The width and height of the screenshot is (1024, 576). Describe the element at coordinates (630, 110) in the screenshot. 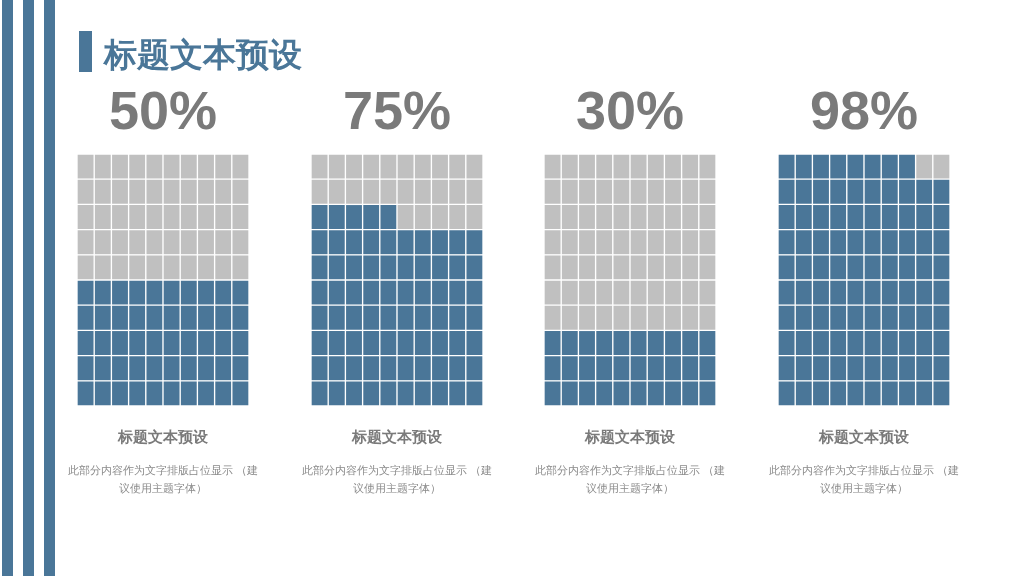

I see `data-label: 30%` at that location.